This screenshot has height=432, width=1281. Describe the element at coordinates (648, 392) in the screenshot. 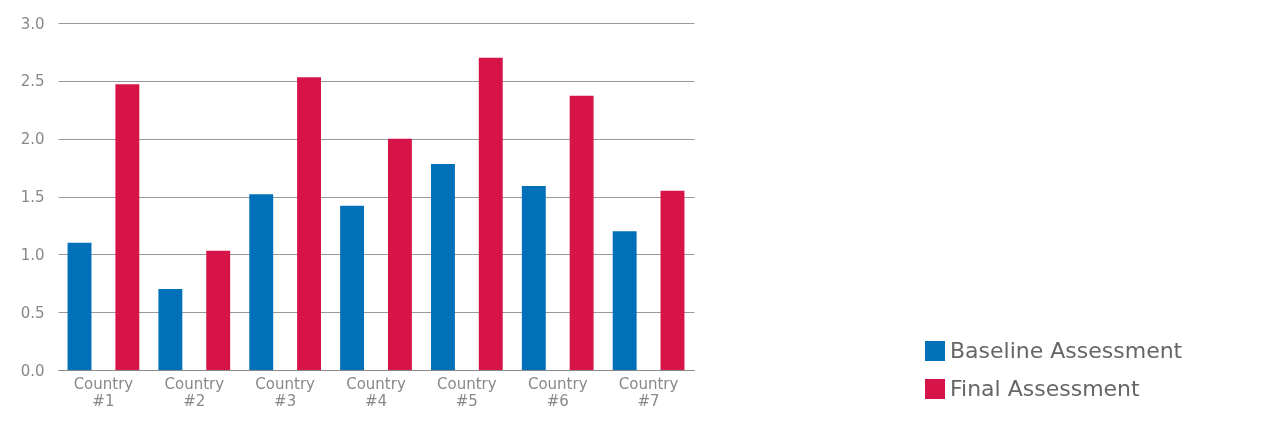

I see `x-tick-label: Country #7` at that location.